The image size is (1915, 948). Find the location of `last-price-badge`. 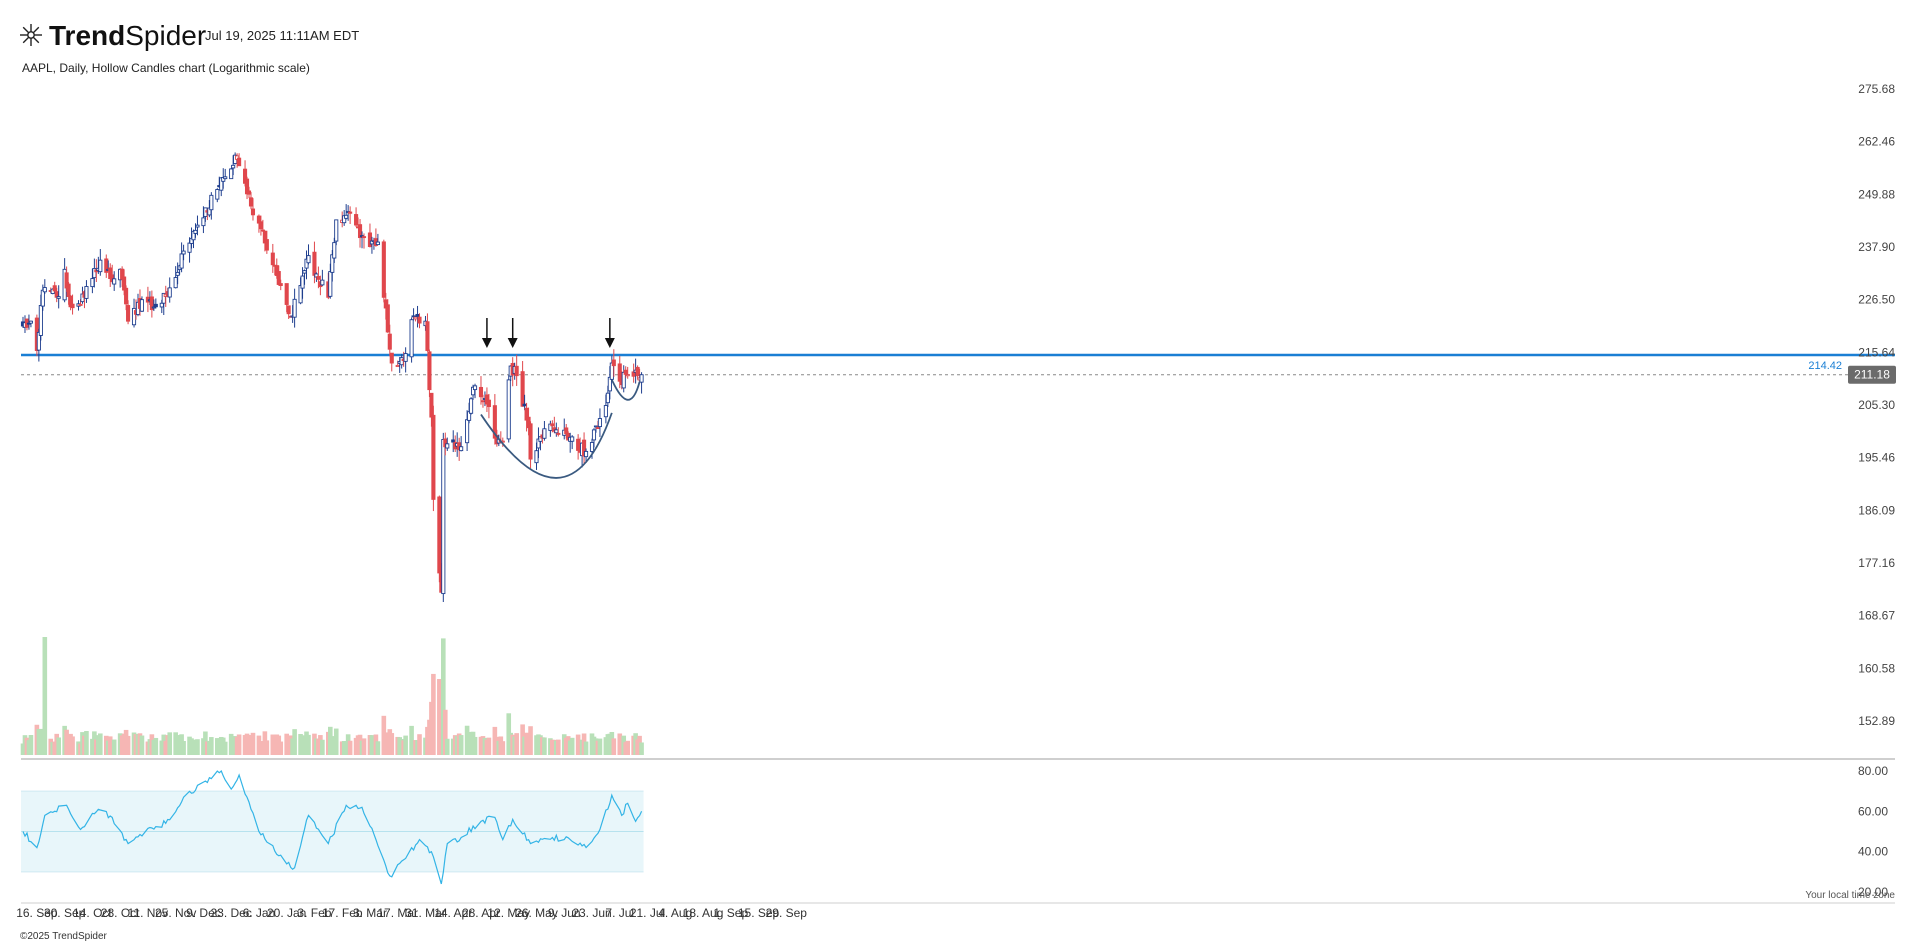

last-price-badge is located at coordinates (1872, 374).